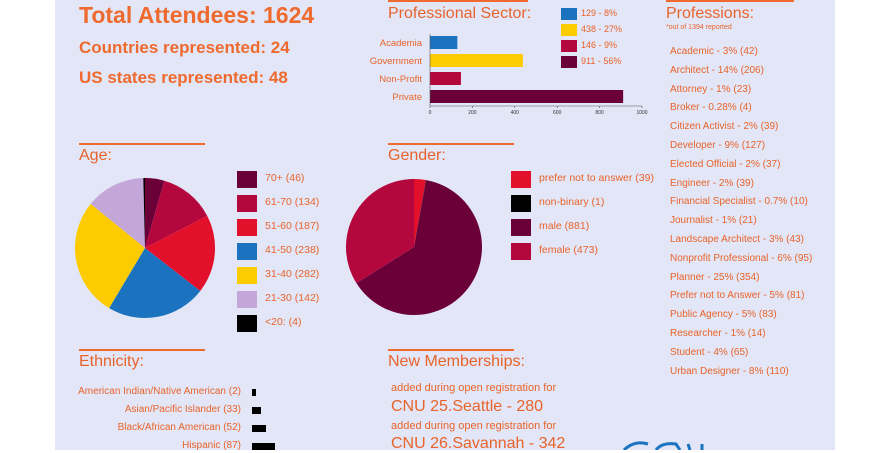 The width and height of the screenshot is (890, 453). I want to click on memberships-line-1: added during open registration for, so click(474, 388).